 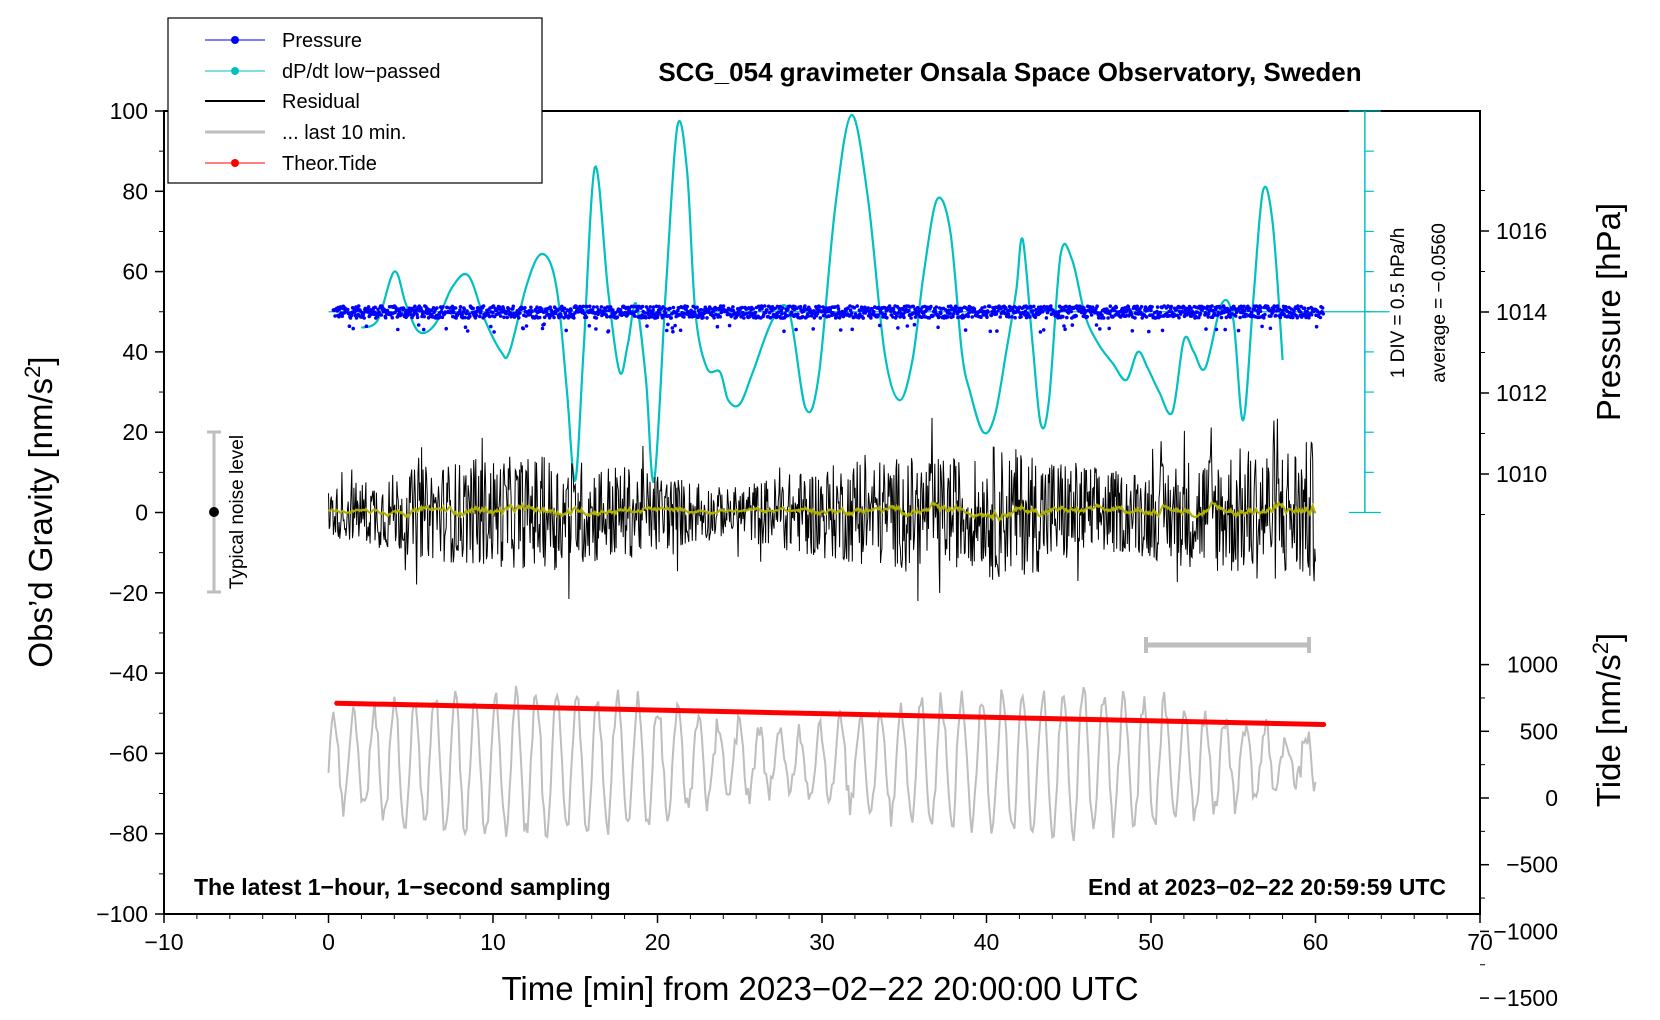 What do you see at coordinates (128, 673) in the screenshot?
I see `y-tick-label: −40` at bounding box center [128, 673].